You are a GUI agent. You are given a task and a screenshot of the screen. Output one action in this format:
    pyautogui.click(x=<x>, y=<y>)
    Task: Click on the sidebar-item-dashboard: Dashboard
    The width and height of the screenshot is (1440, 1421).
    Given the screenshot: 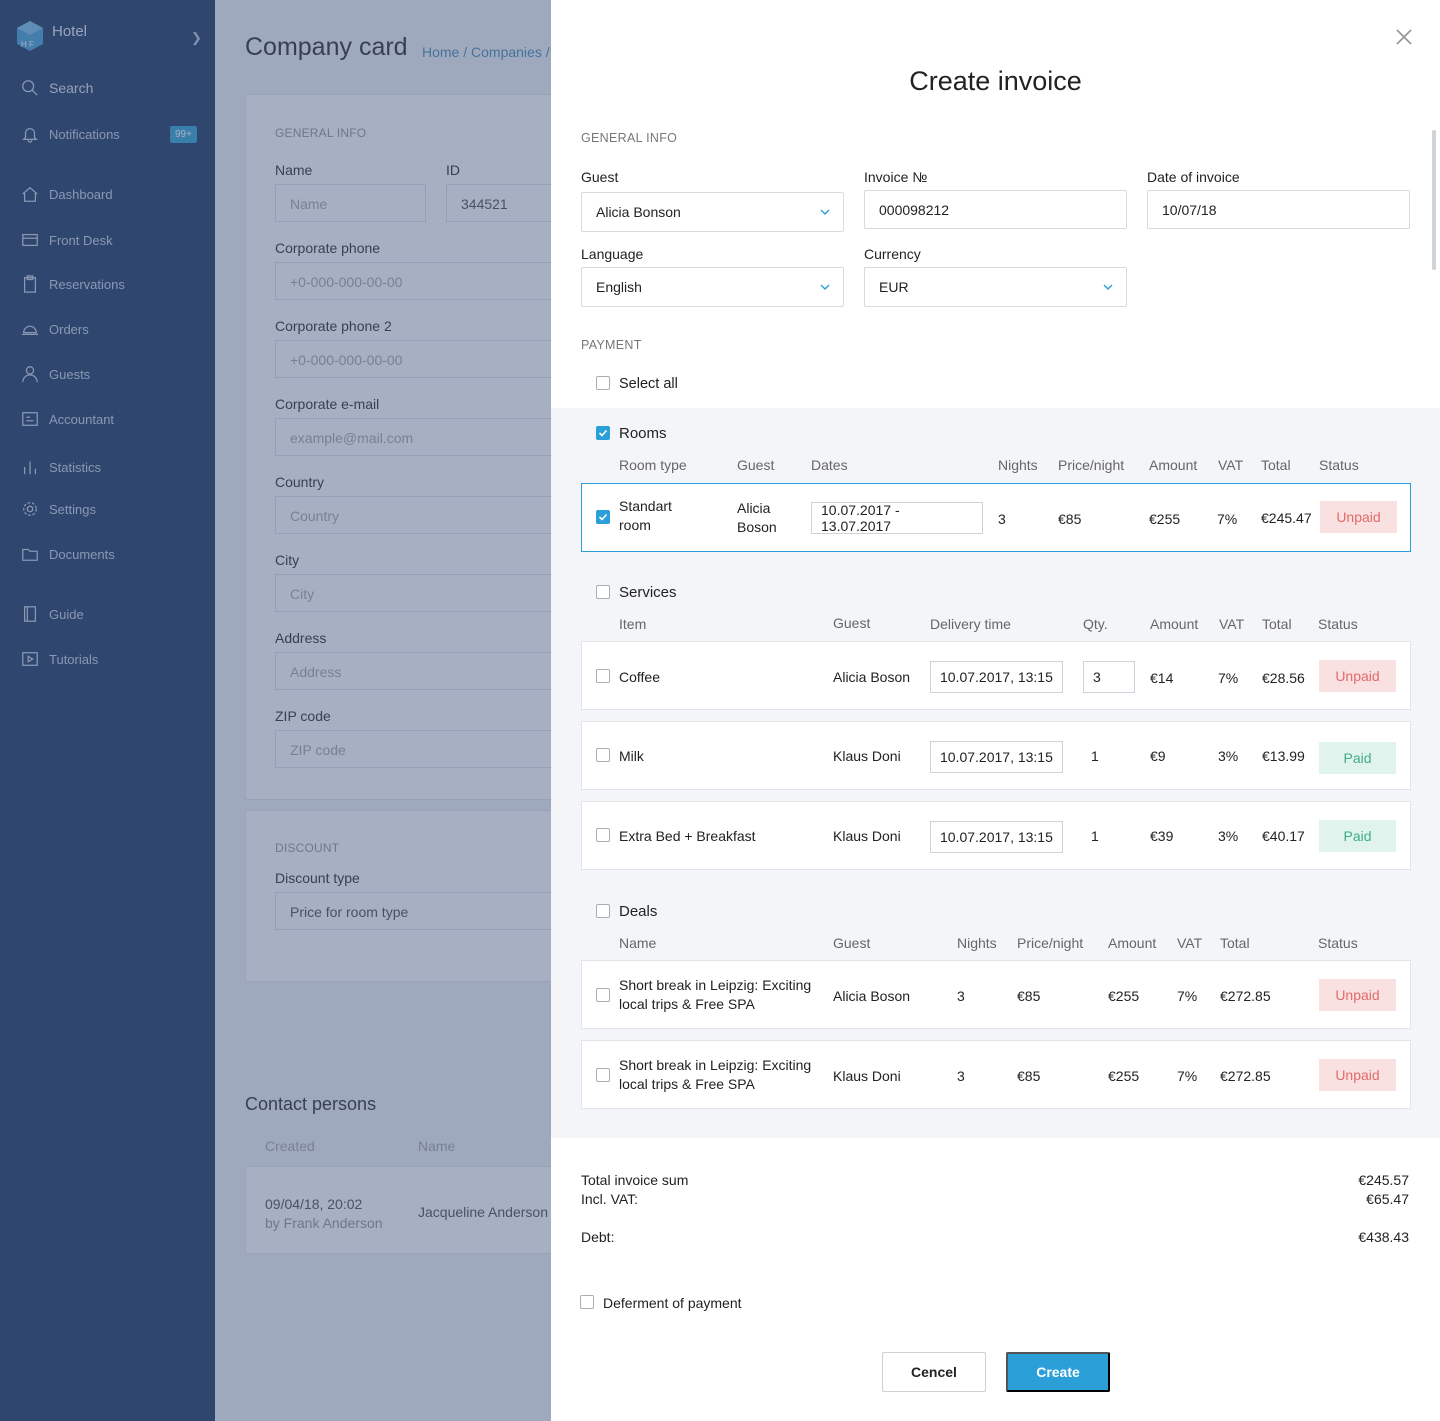 What is the action you would take?
    pyautogui.click(x=107, y=194)
    